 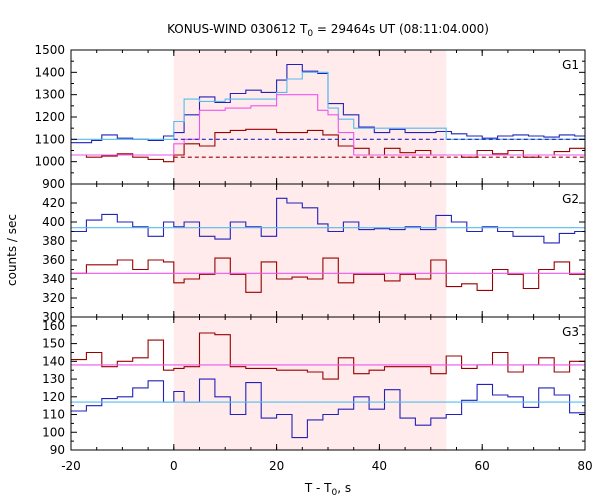 I want to click on y-tick-label: 900, so click(x=53, y=184).